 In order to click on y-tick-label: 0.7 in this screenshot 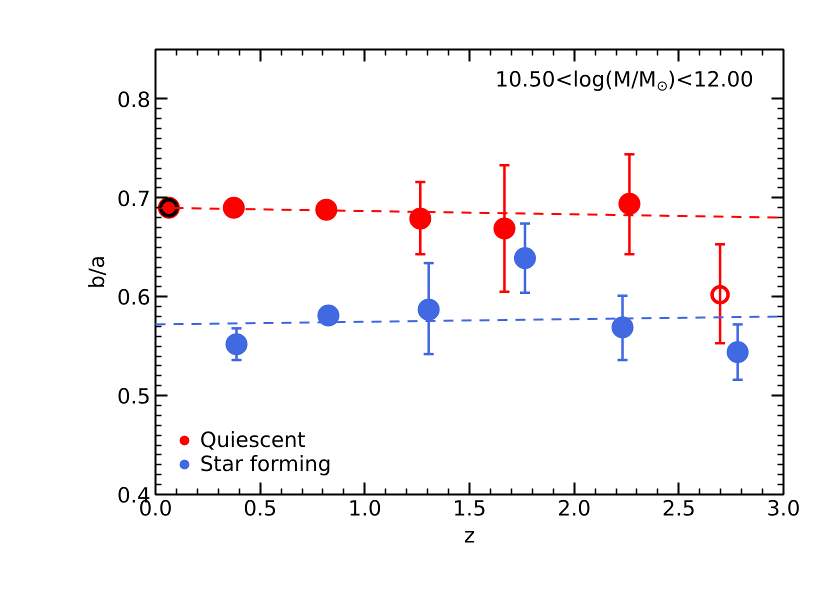, I will do `click(134, 198)`.